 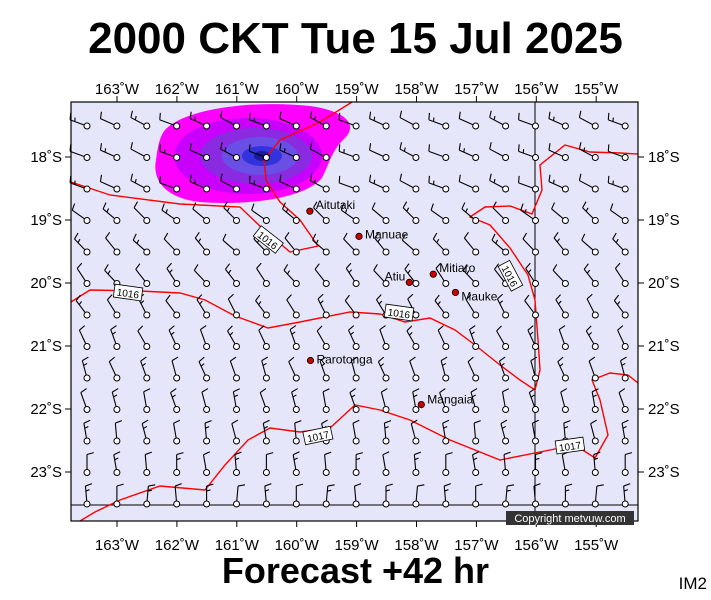 I want to click on lat-tick-label-left: 22˚S, so click(x=46, y=409).